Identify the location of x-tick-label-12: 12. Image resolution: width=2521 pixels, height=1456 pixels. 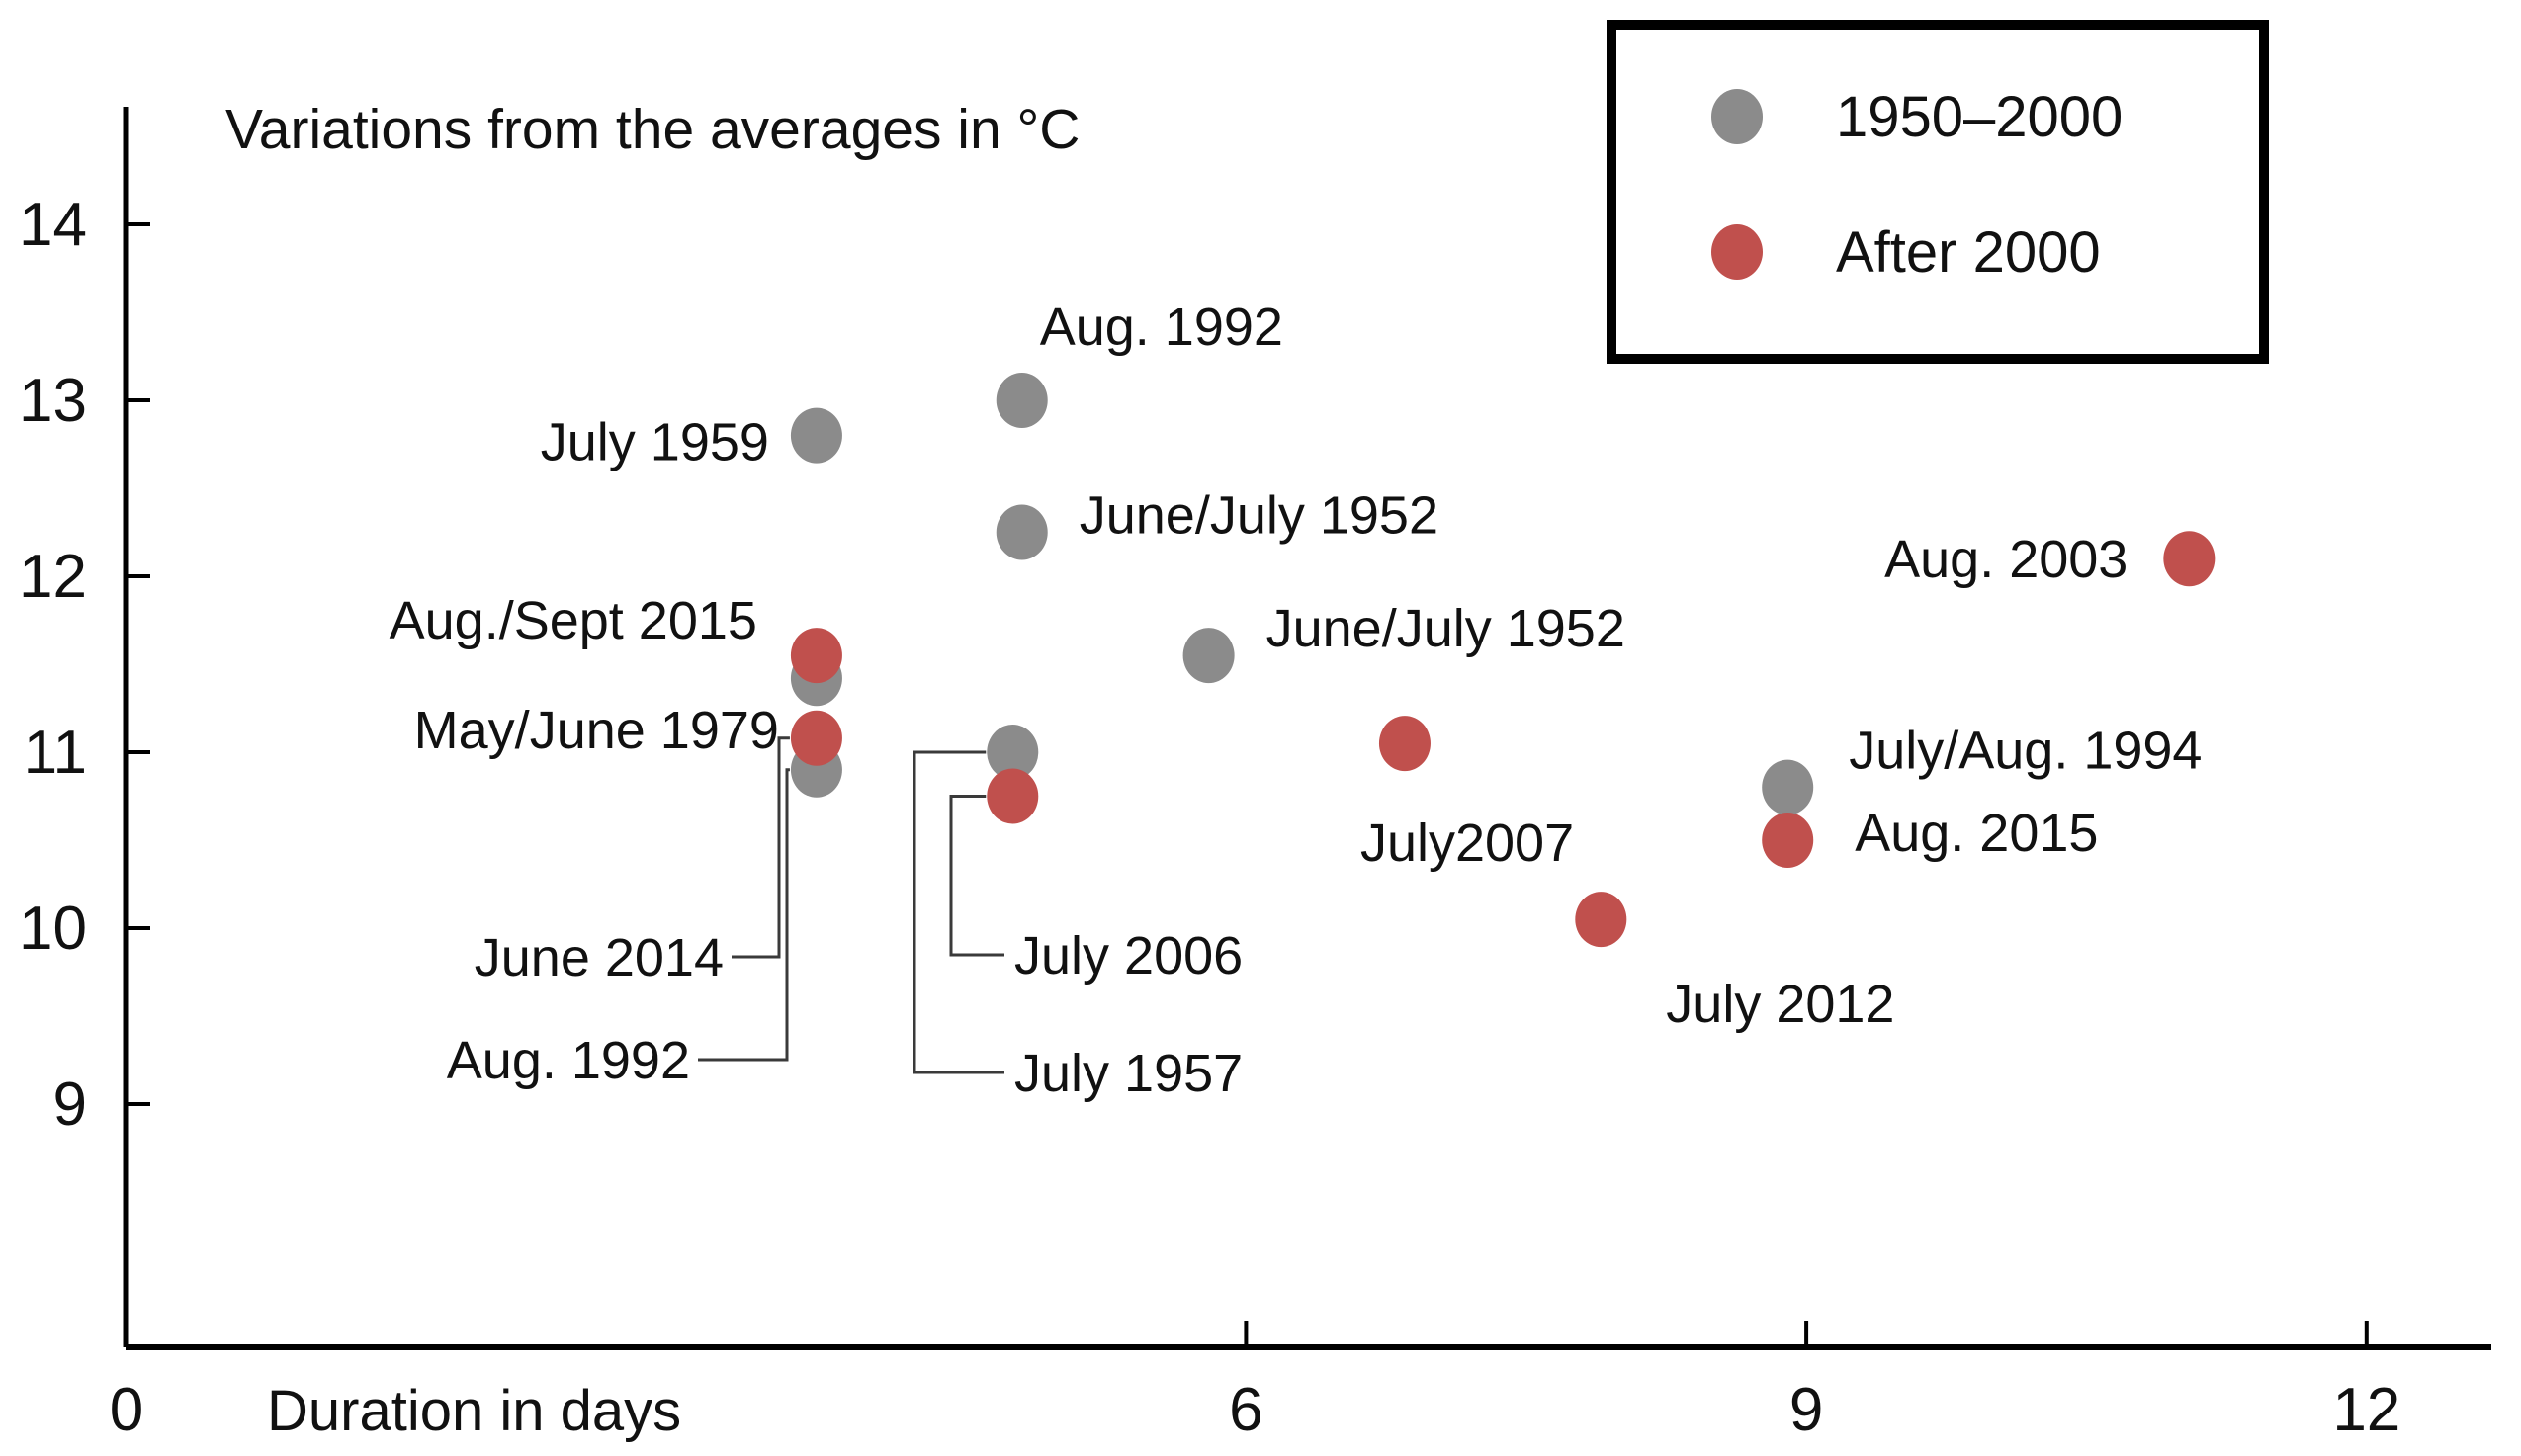
(2366, 1410).